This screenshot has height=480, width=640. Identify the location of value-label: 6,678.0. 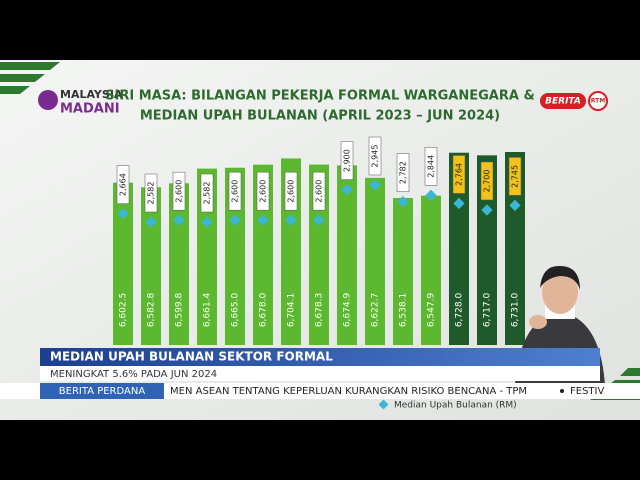
(264, 310).